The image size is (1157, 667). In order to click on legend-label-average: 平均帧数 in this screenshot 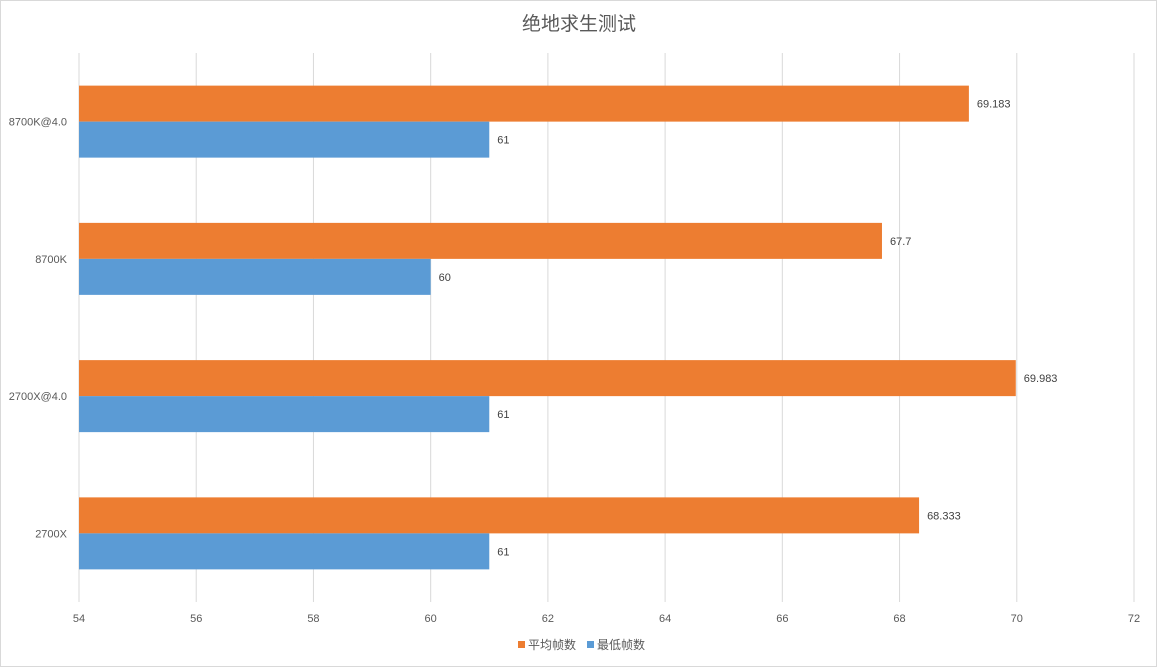, I will do `click(552, 644)`.